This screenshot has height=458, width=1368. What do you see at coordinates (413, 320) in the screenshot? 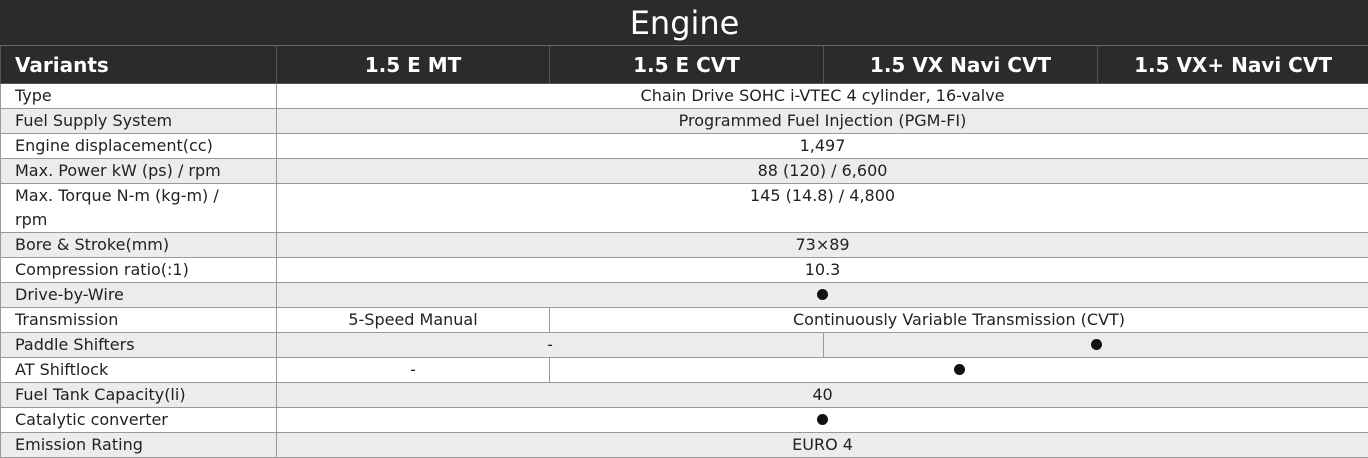
I see `row-value-mt: 5-Speed Manual` at bounding box center [413, 320].